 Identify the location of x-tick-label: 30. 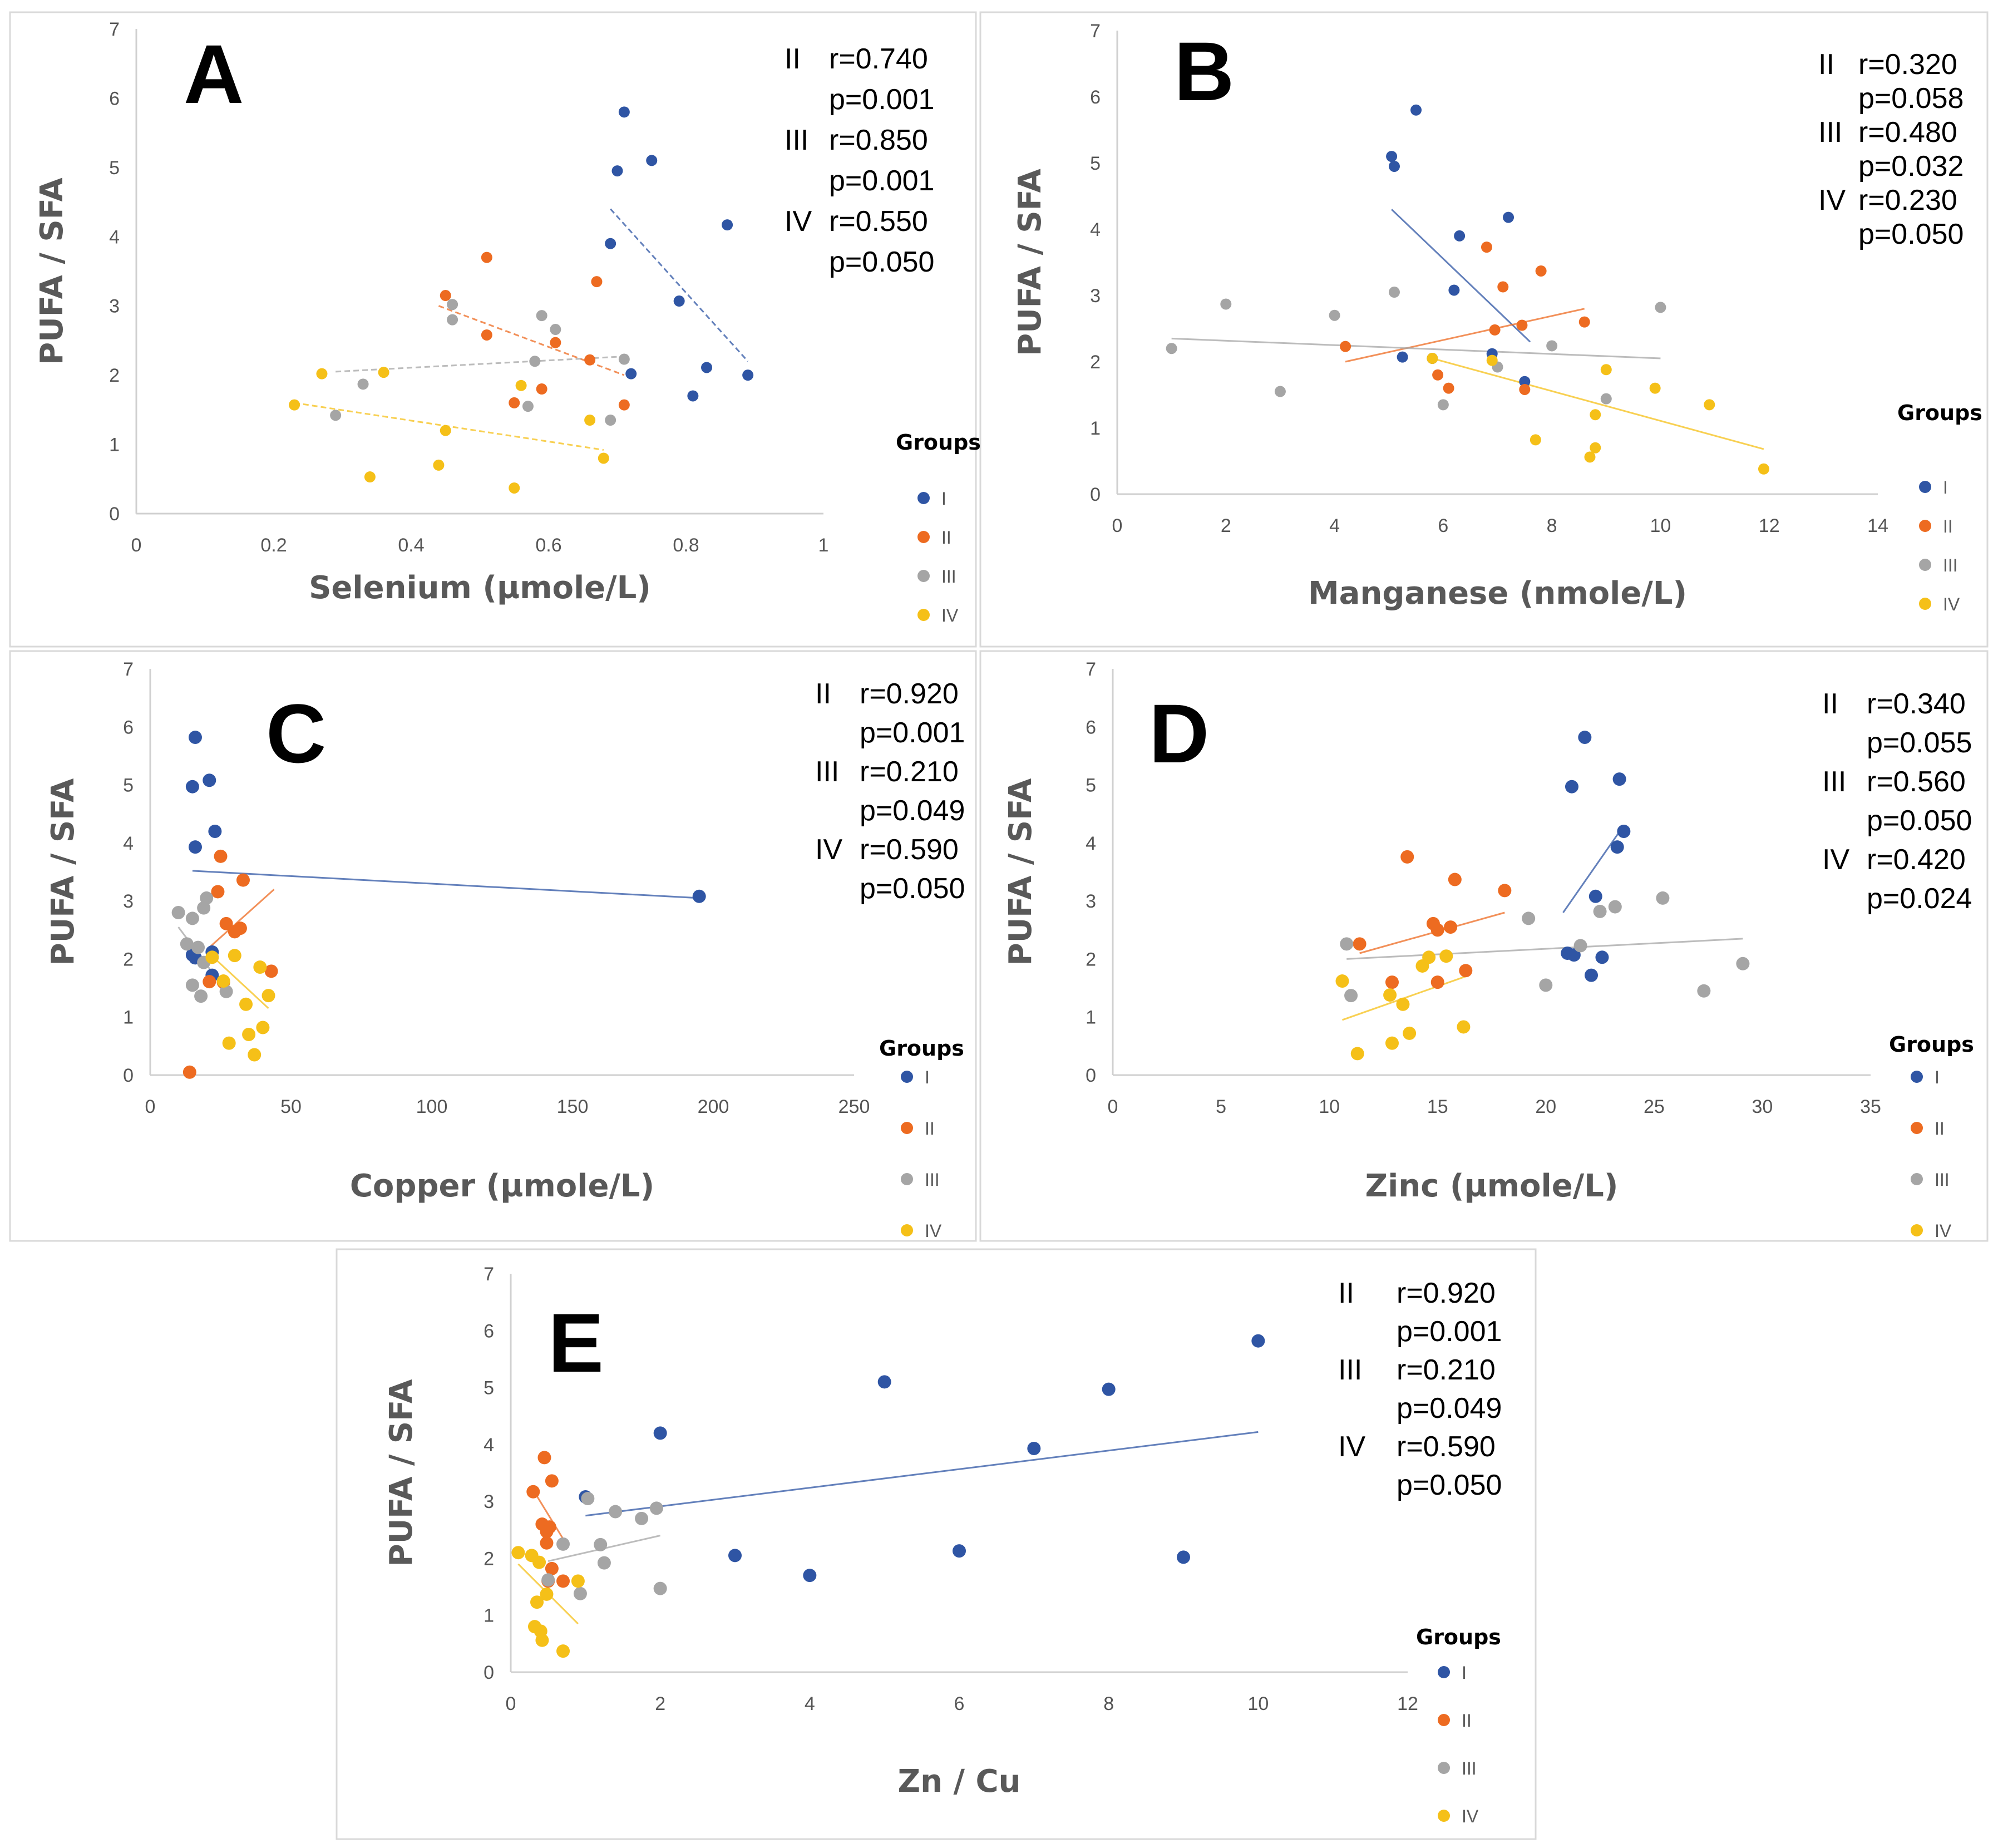
(1762, 1106).